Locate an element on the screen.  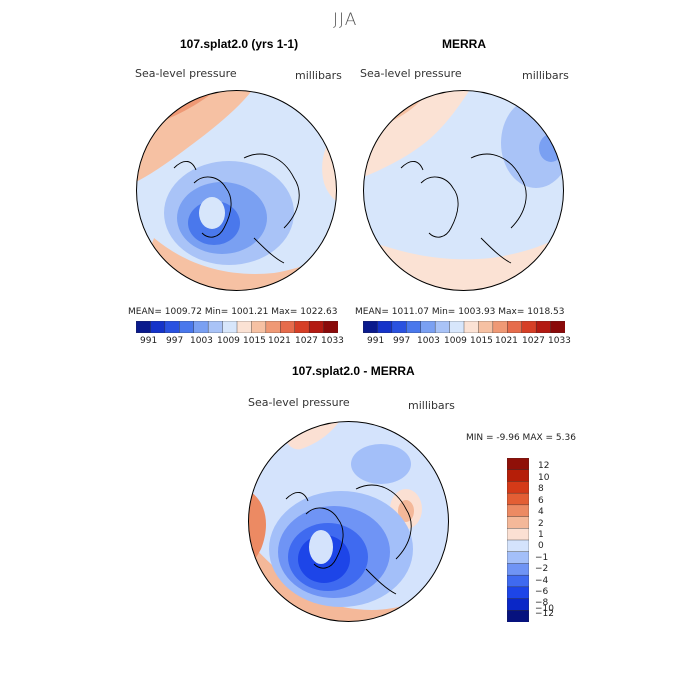
panel1-colorbar is located at coordinates (237, 327).